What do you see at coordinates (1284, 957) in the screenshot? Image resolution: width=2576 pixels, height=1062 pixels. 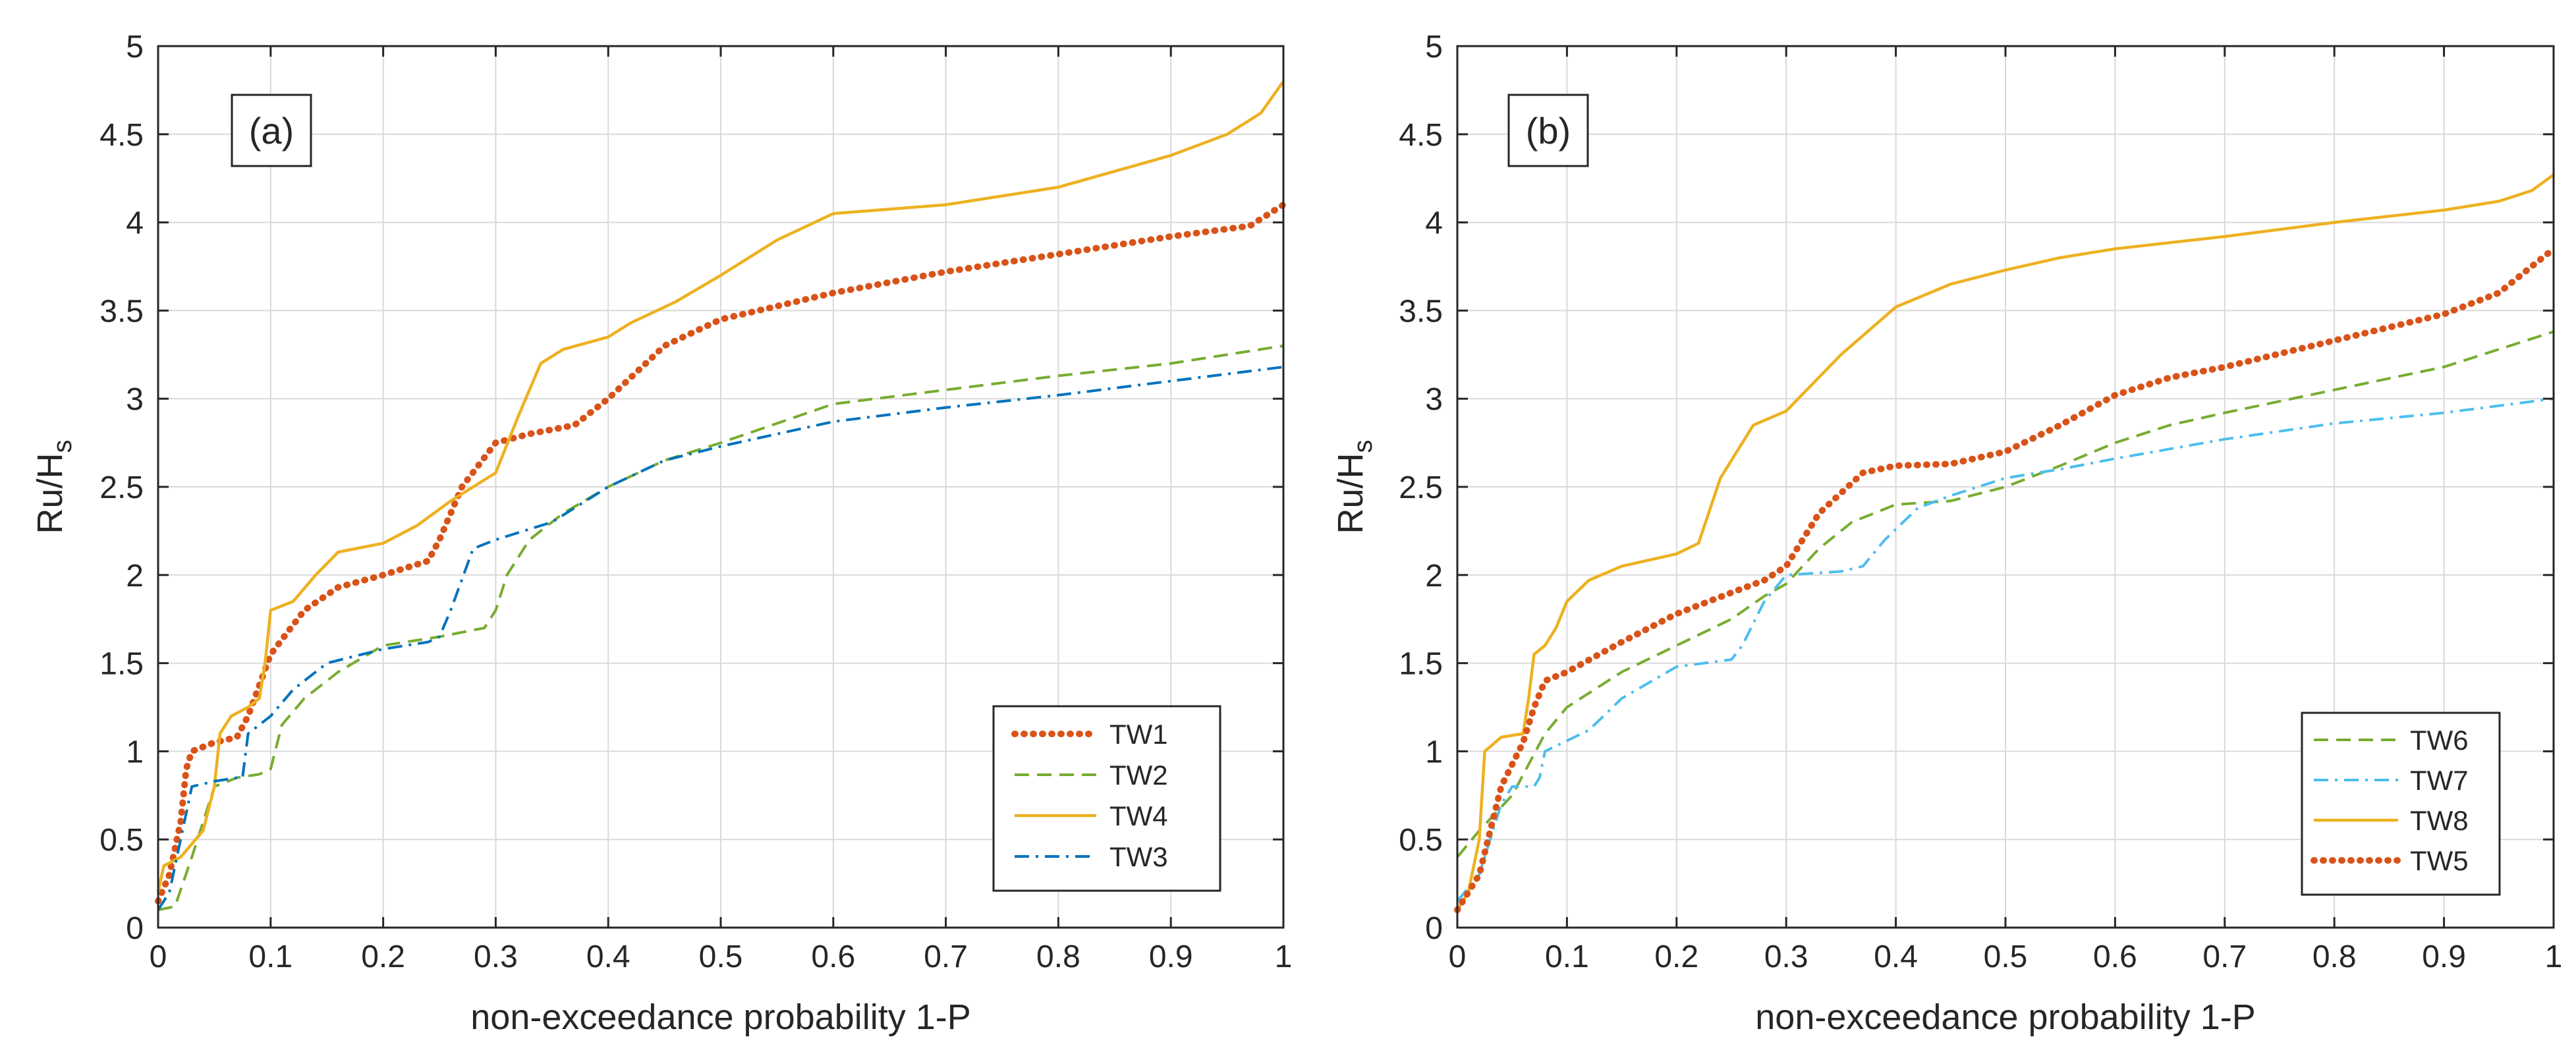 I see `panel-a-x-tick-label: 1` at bounding box center [1284, 957].